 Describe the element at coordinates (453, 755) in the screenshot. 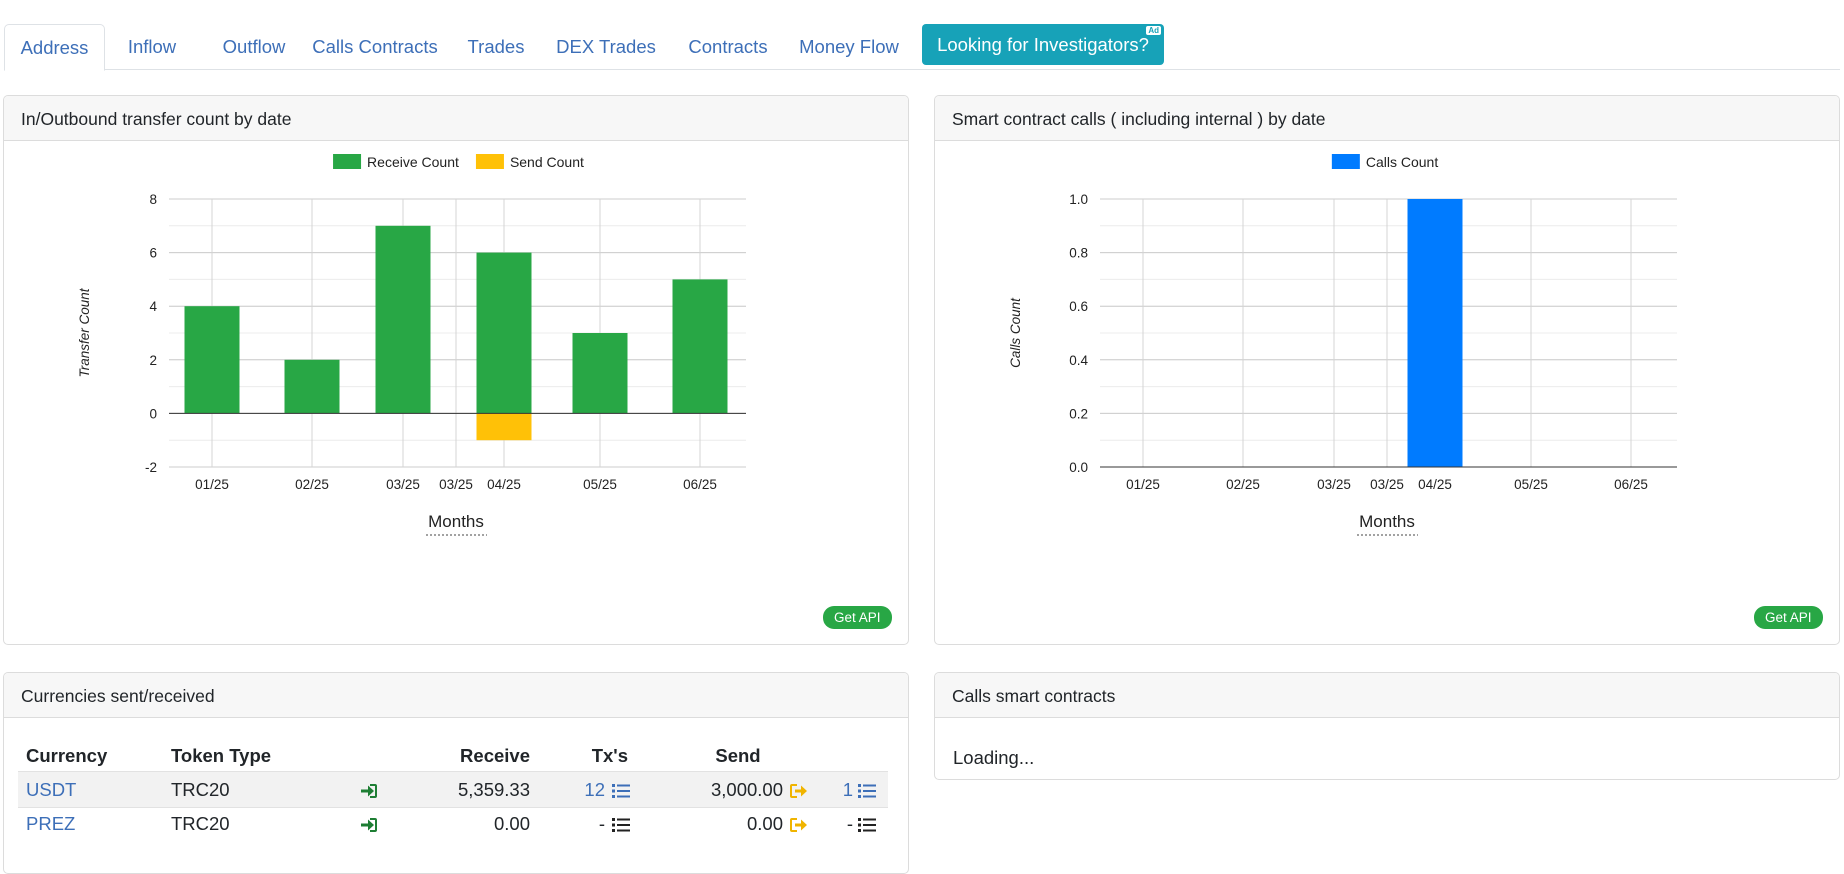

I see `table-header-row: Currency Token Type Receive Tx's Send` at that location.